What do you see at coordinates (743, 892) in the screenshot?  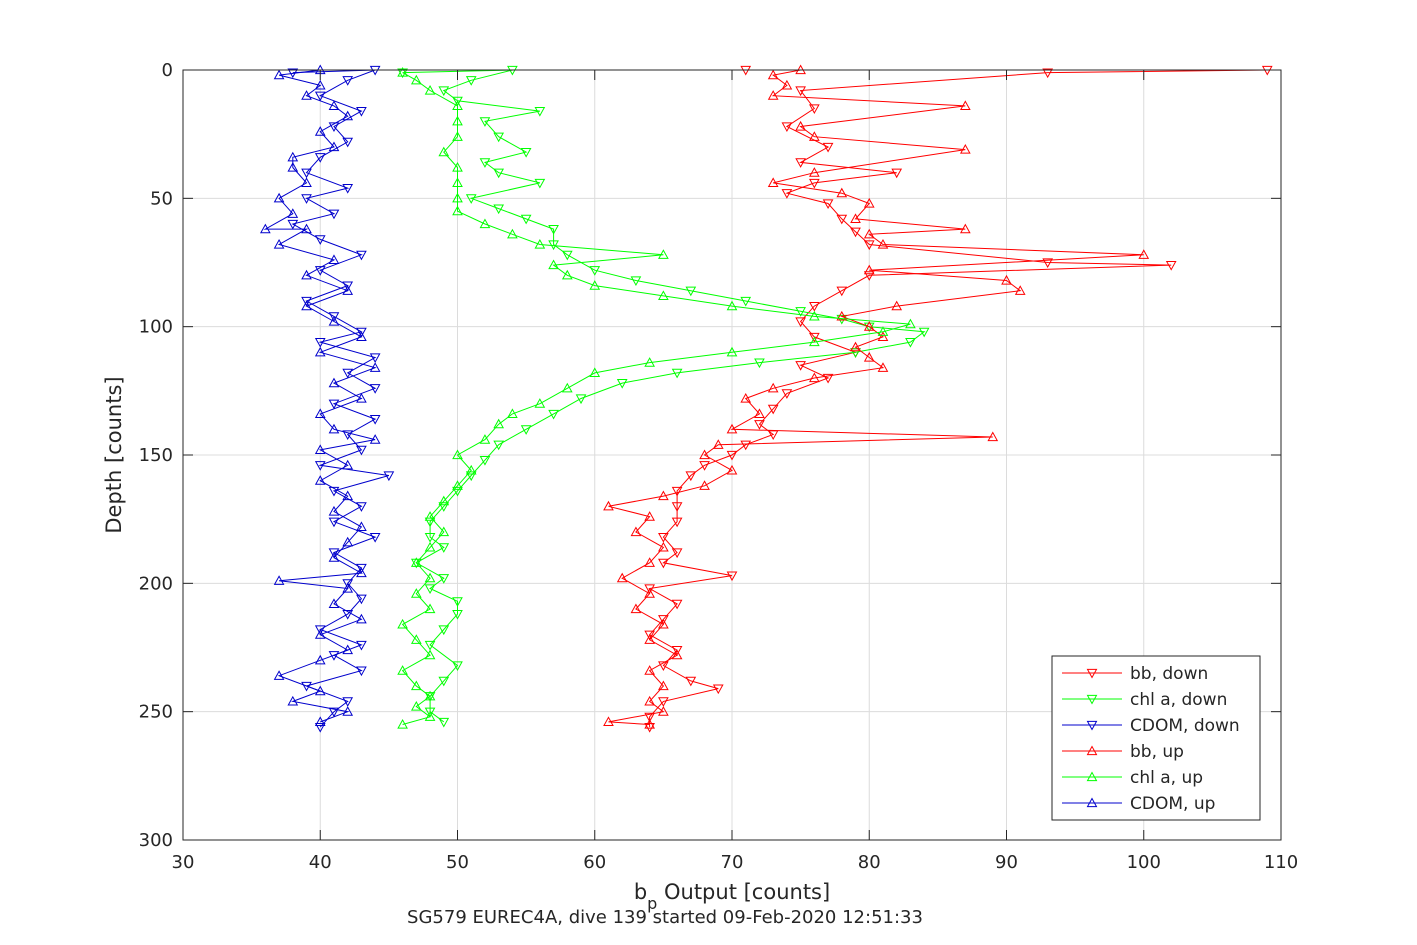 I see `x-axis-label-rest: Output [counts]` at bounding box center [743, 892].